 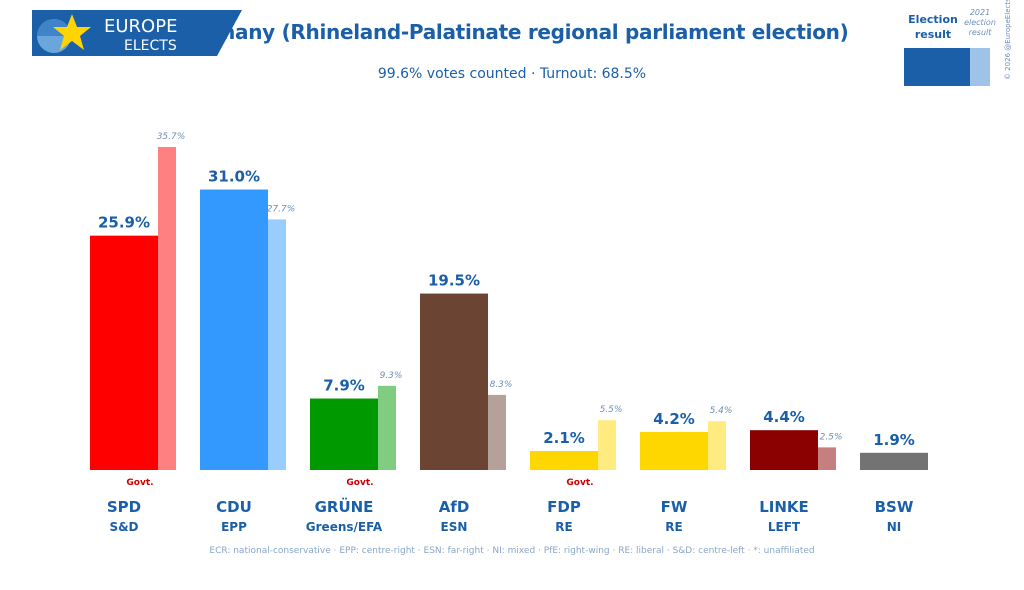 What do you see at coordinates (721, 411) in the screenshot?
I see `data-label-previous-fw: 5.4%` at bounding box center [721, 411].